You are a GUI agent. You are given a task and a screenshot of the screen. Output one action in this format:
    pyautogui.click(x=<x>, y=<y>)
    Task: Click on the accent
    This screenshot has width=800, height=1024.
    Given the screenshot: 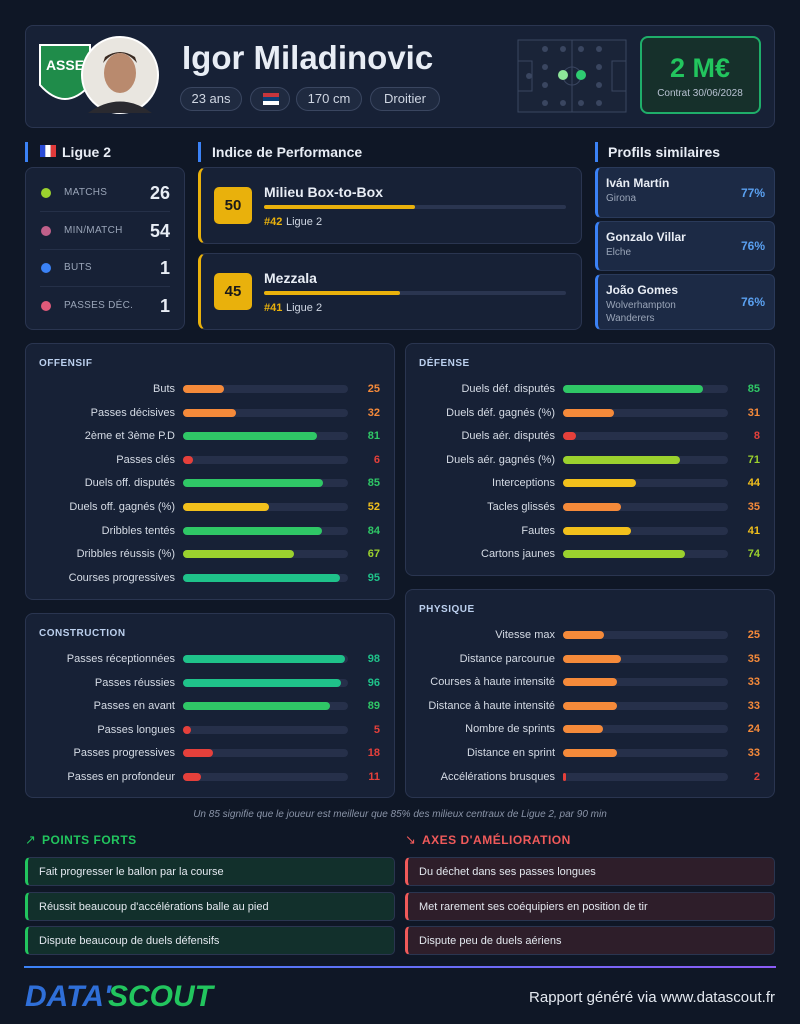 What is the action you would take?
    pyautogui.click(x=199, y=152)
    